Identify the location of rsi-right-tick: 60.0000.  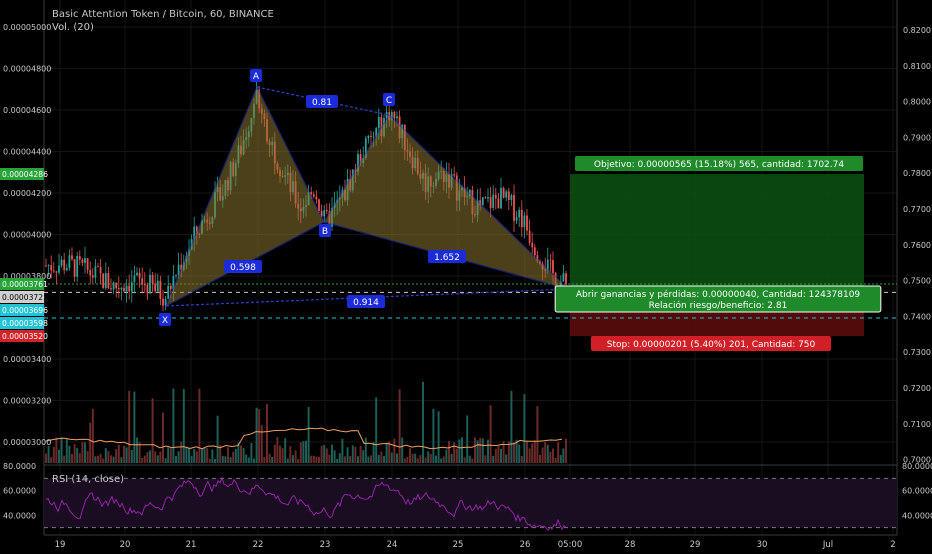
(917, 491).